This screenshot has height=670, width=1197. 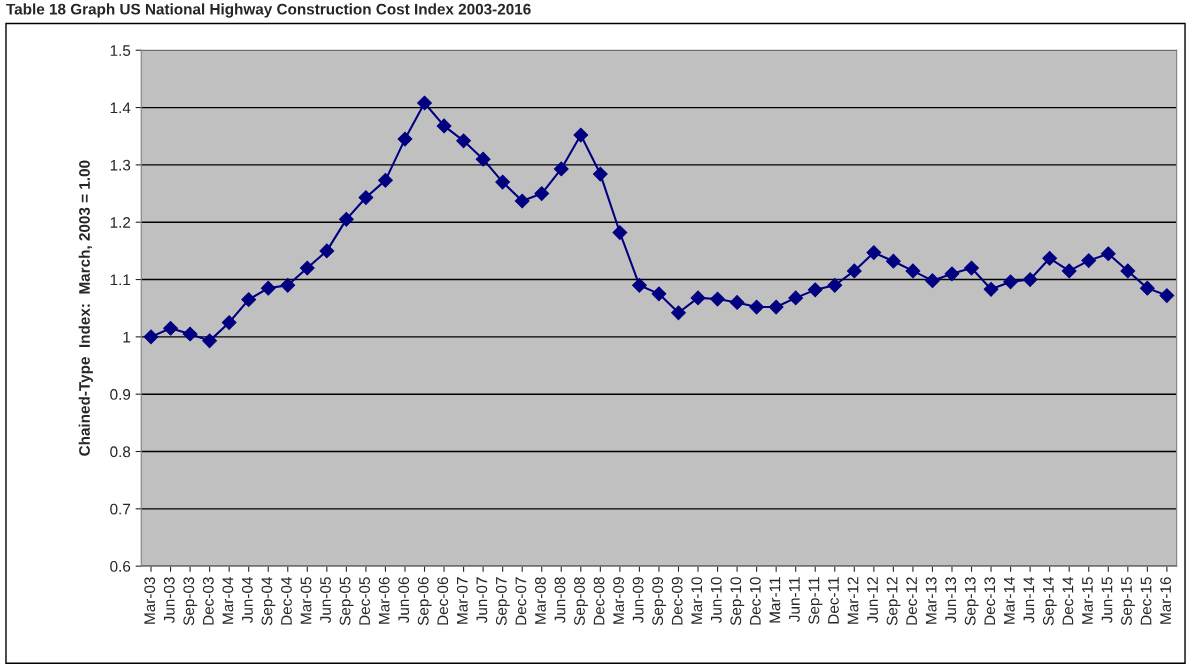 What do you see at coordinates (502, 601) in the screenshot?
I see `x-tick-label: Sep-07` at bounding box center [502, 601].